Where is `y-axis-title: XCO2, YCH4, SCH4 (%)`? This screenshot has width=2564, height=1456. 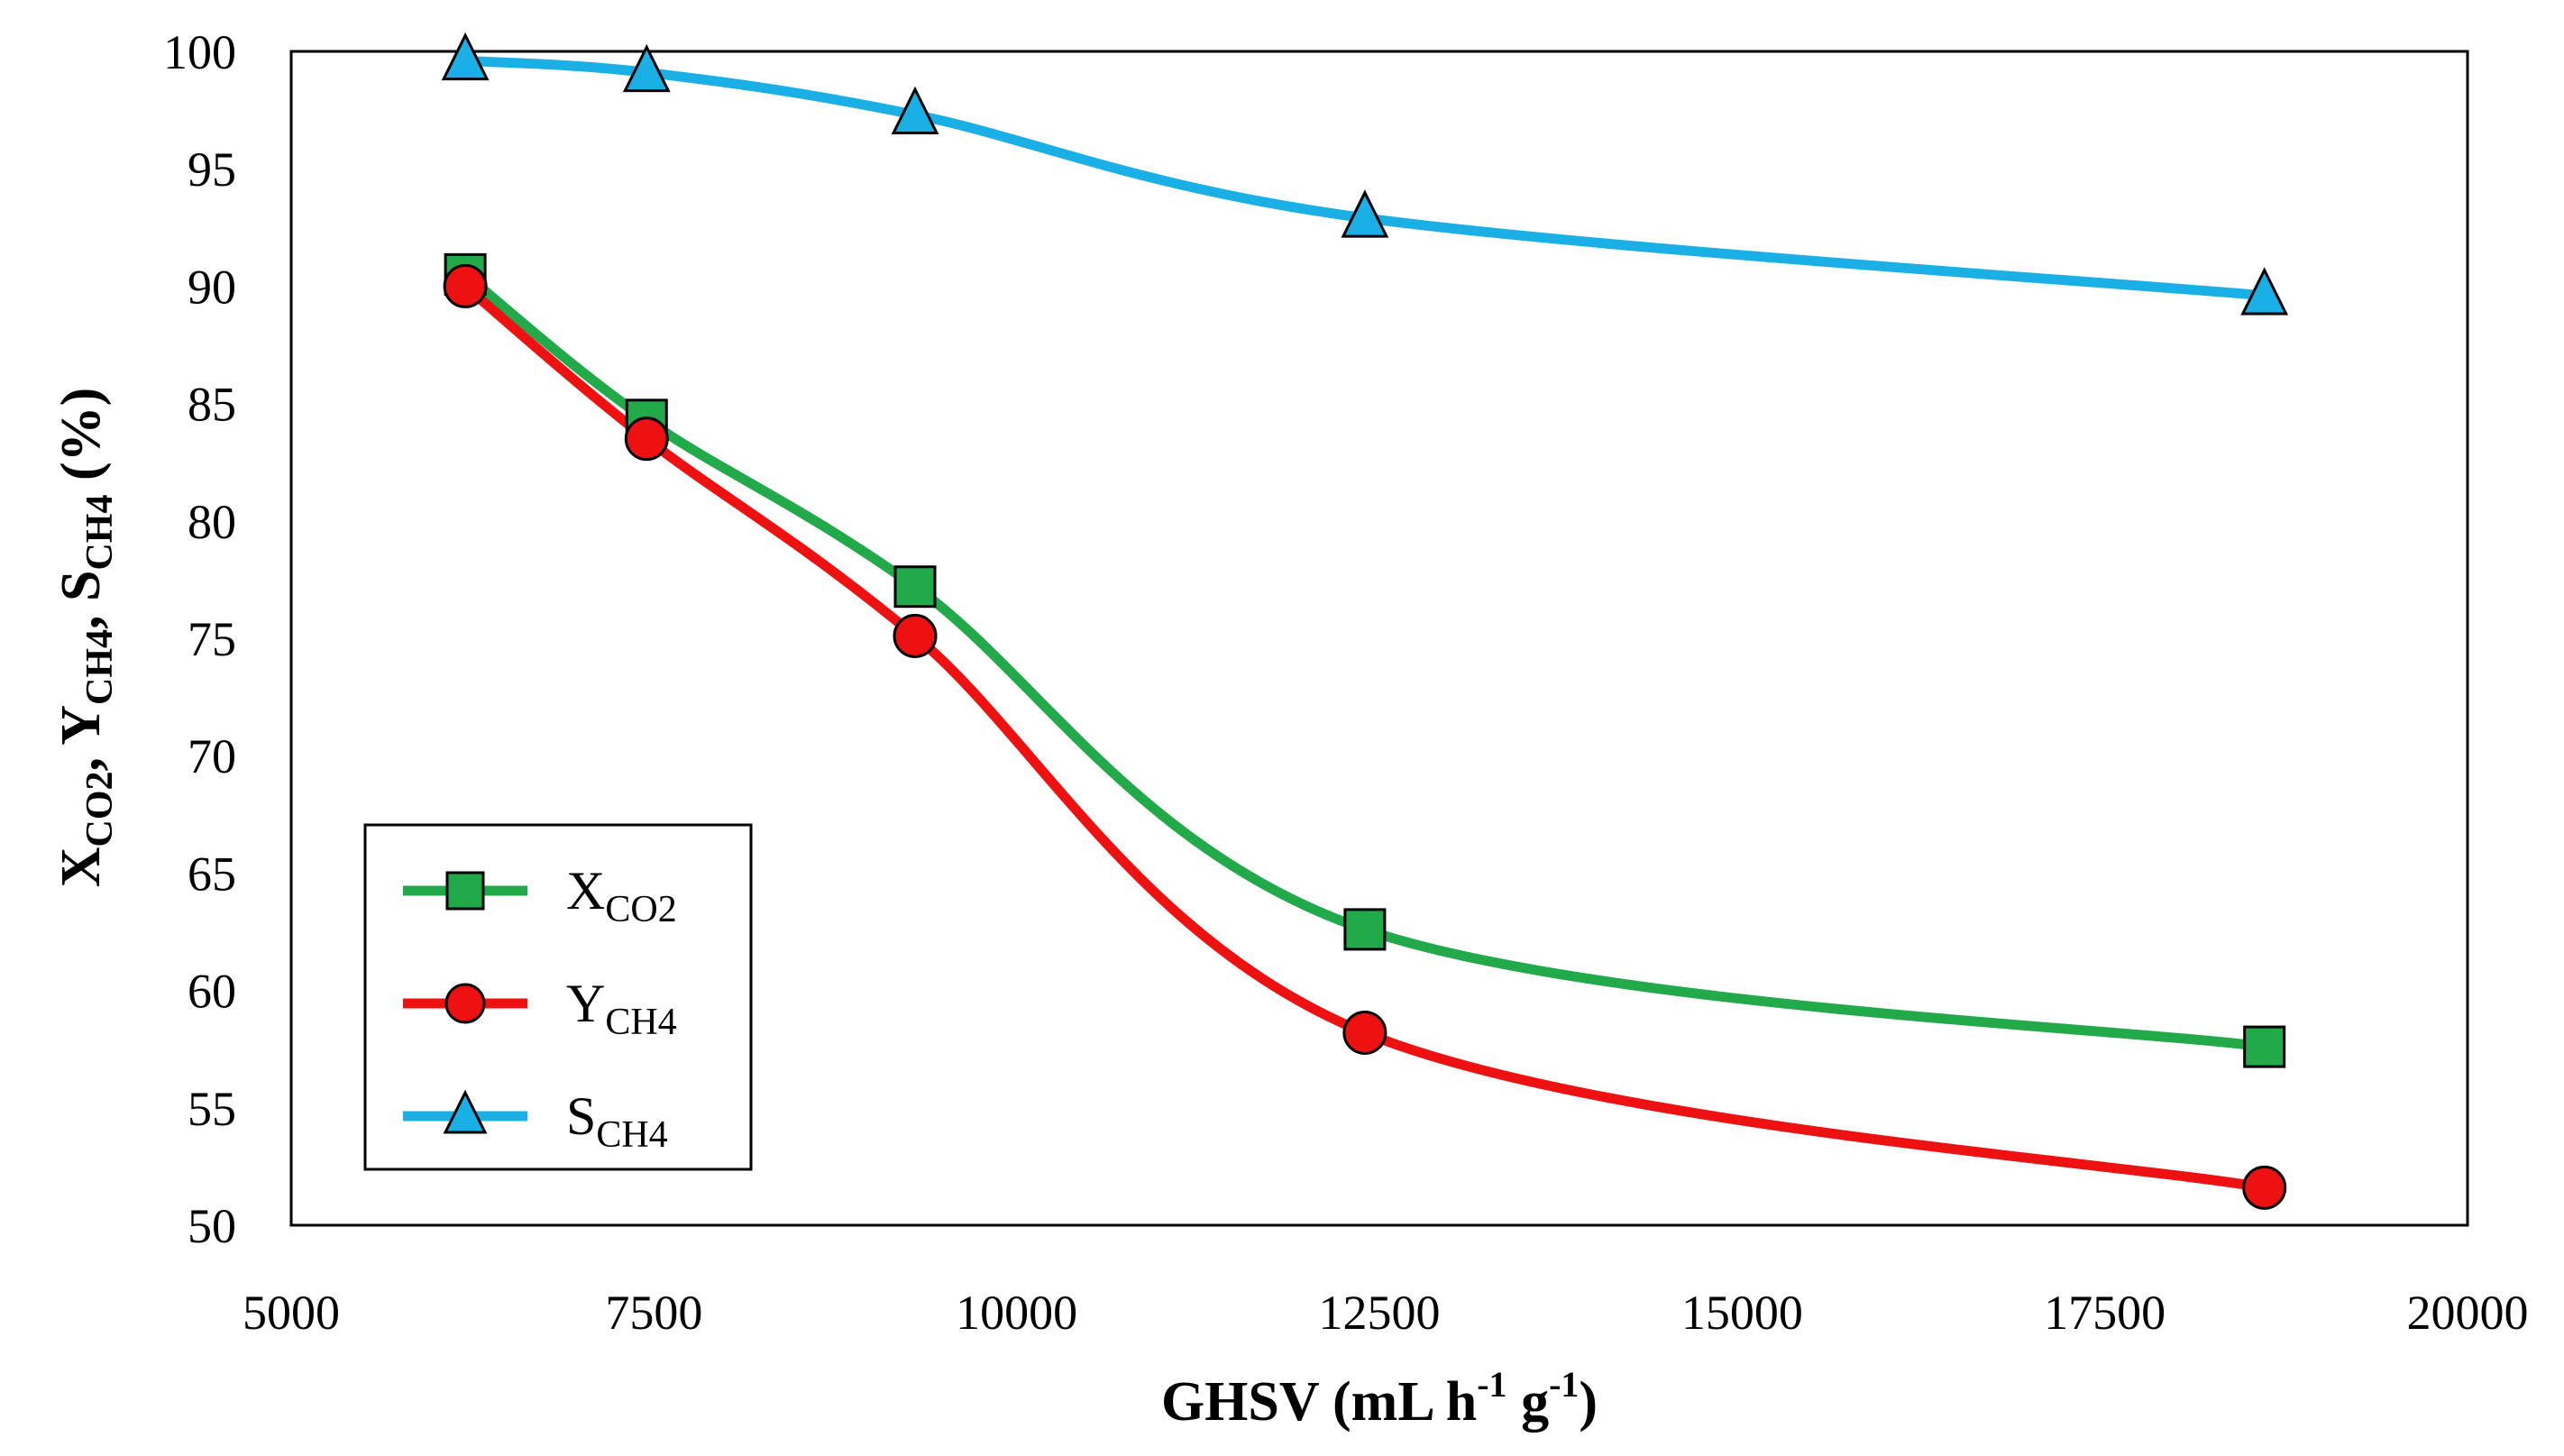
y-axis-title: XCO2, YCH4, SCH4 (%) is located at coordinates (85, 638).